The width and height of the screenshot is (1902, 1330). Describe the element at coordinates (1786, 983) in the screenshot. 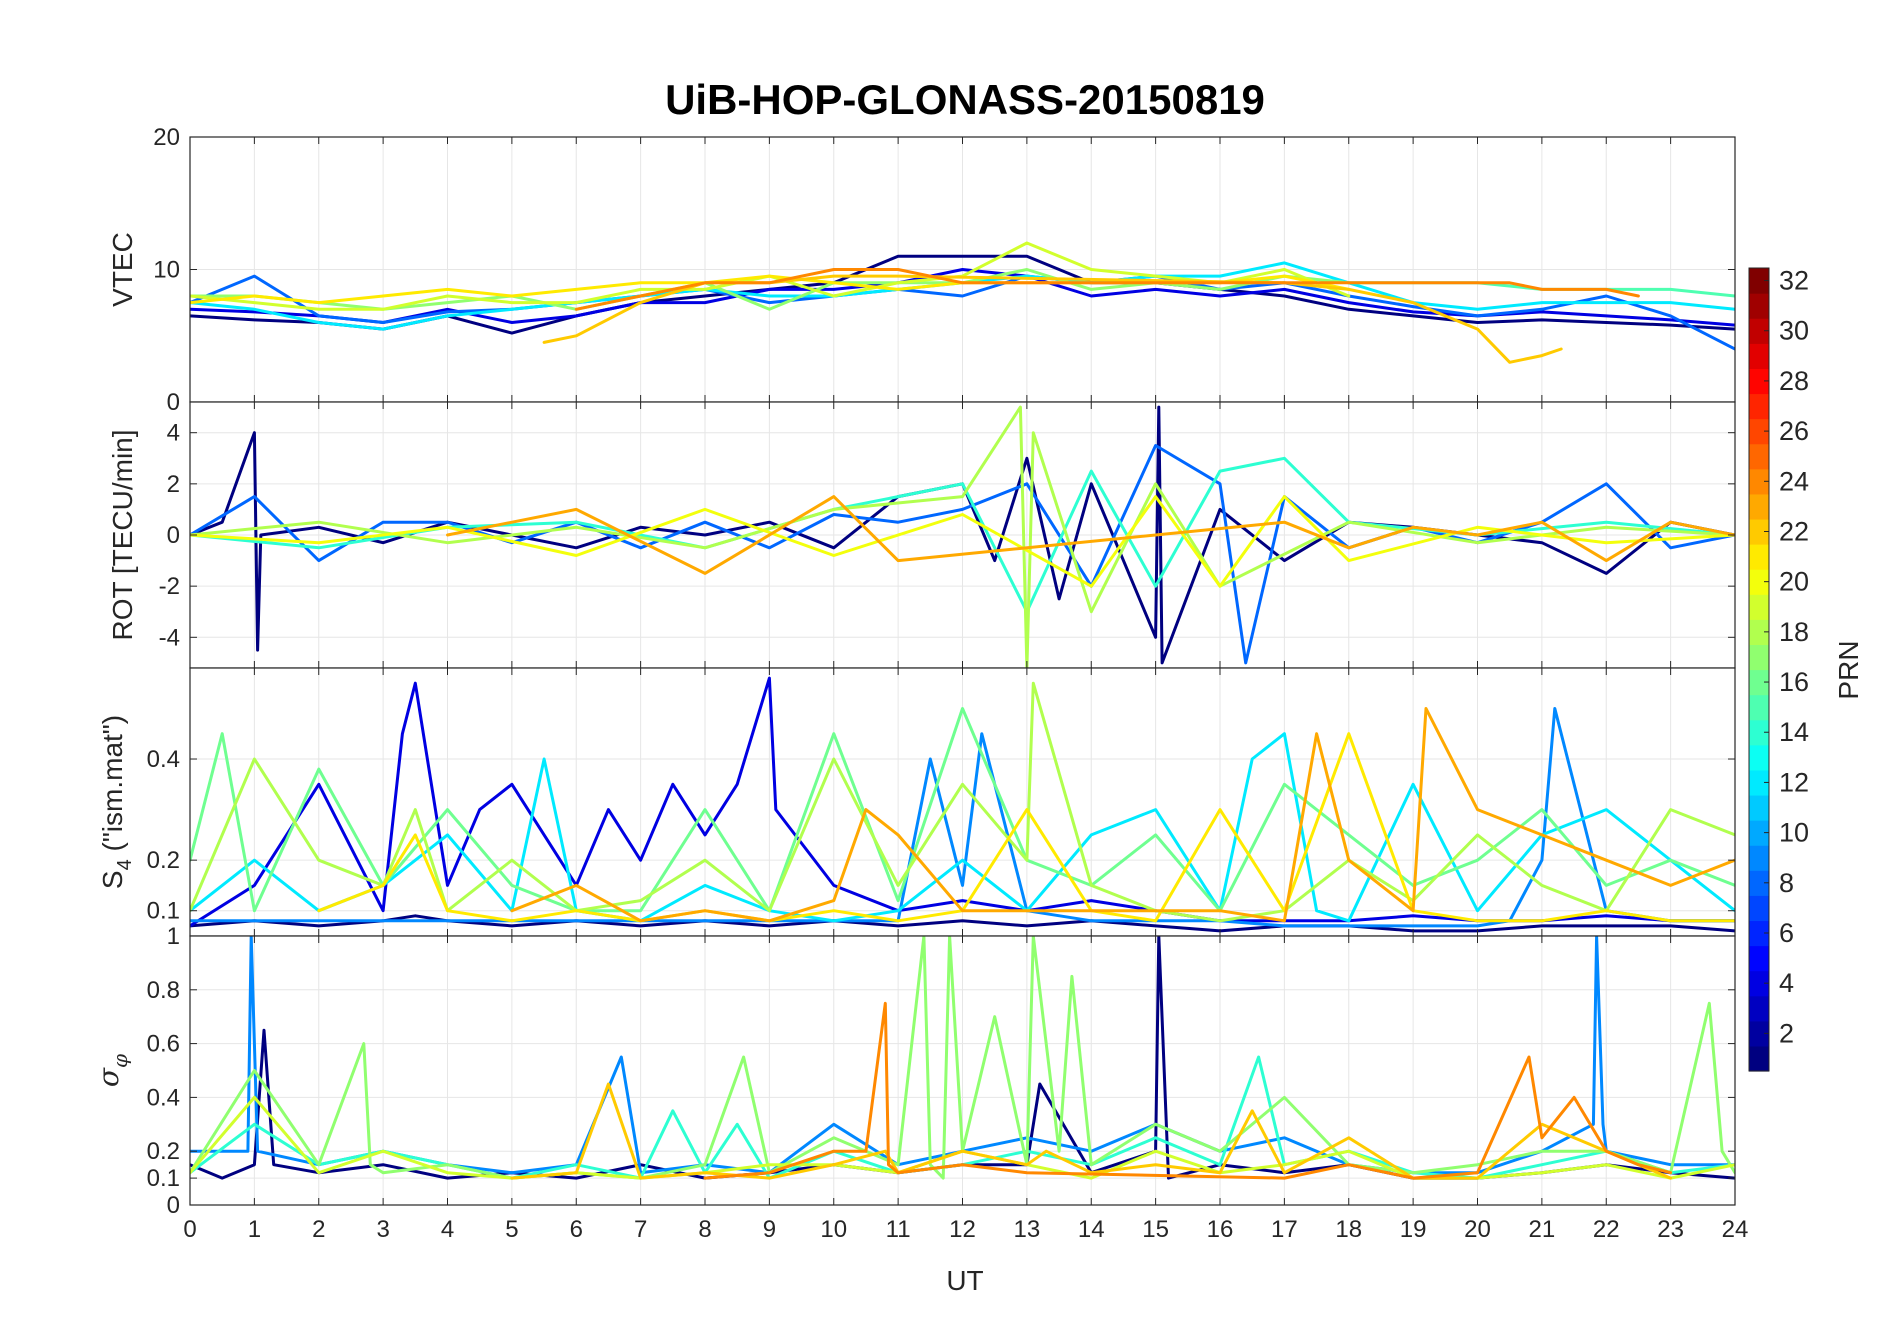

I see `colorbar-tick-label: 4` at that location.